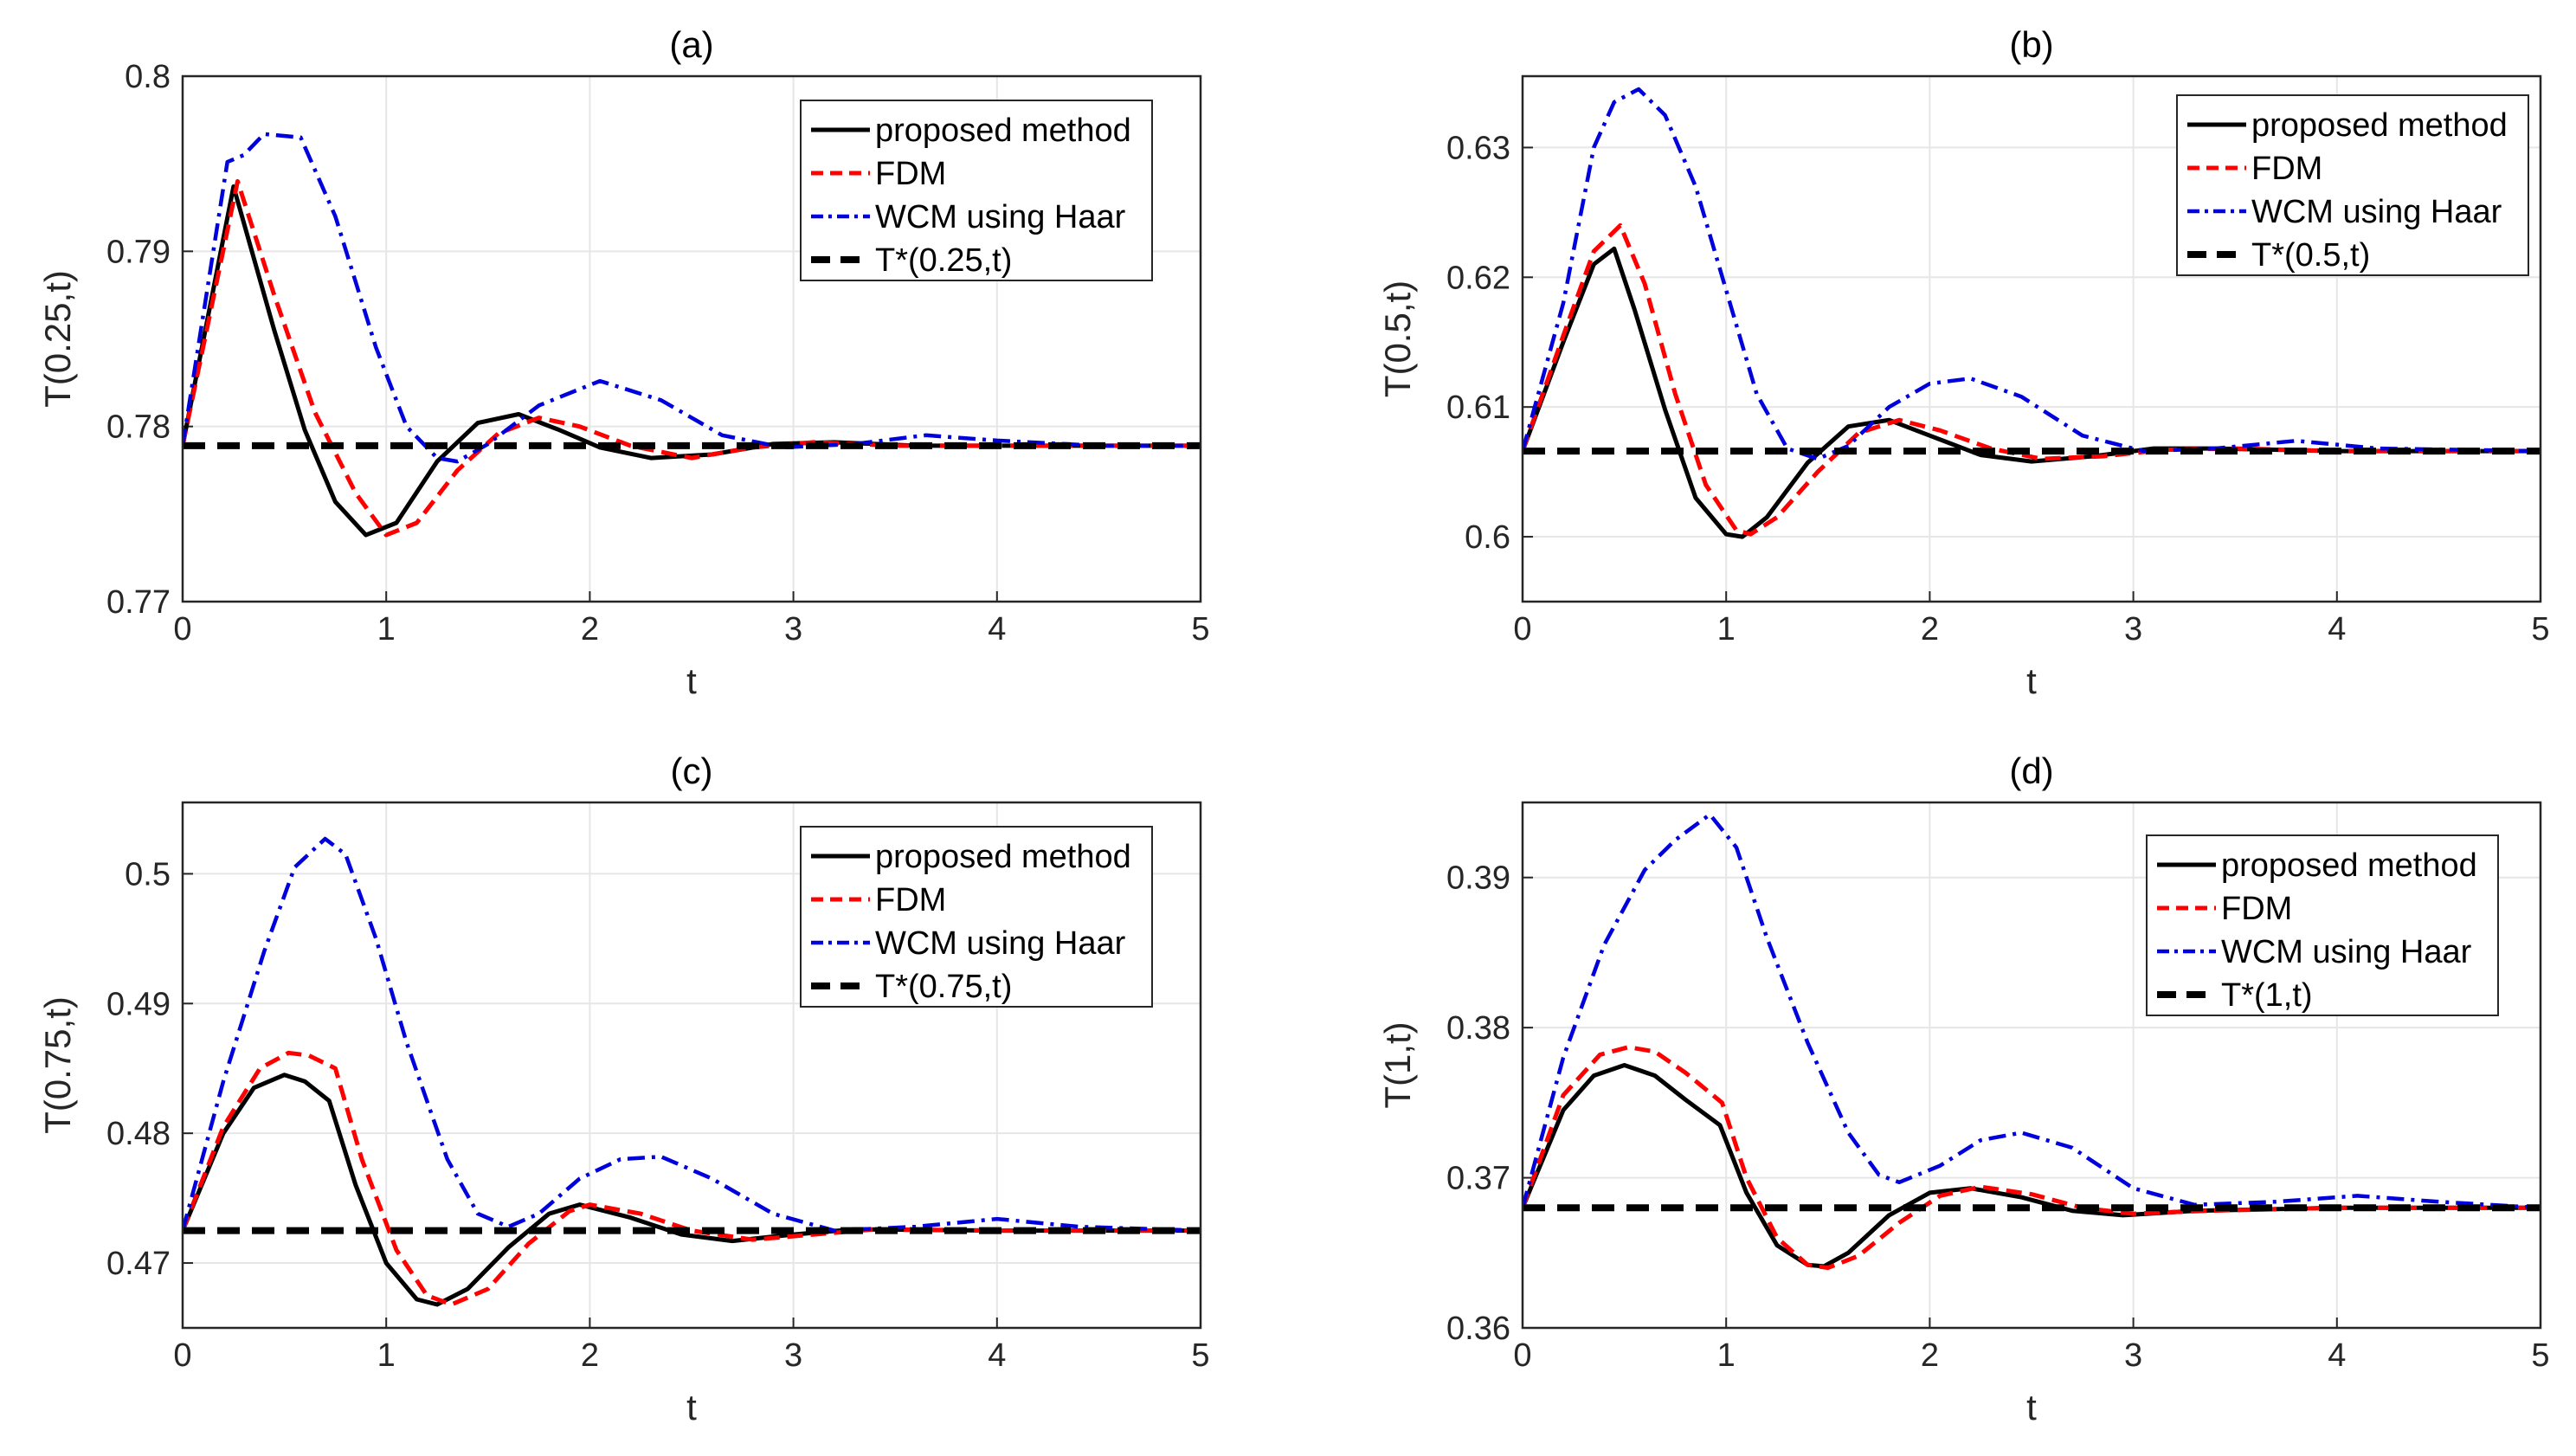 The image size is (2576, 1456). I want to click on panel-a-title: (a), so click(691, 44).